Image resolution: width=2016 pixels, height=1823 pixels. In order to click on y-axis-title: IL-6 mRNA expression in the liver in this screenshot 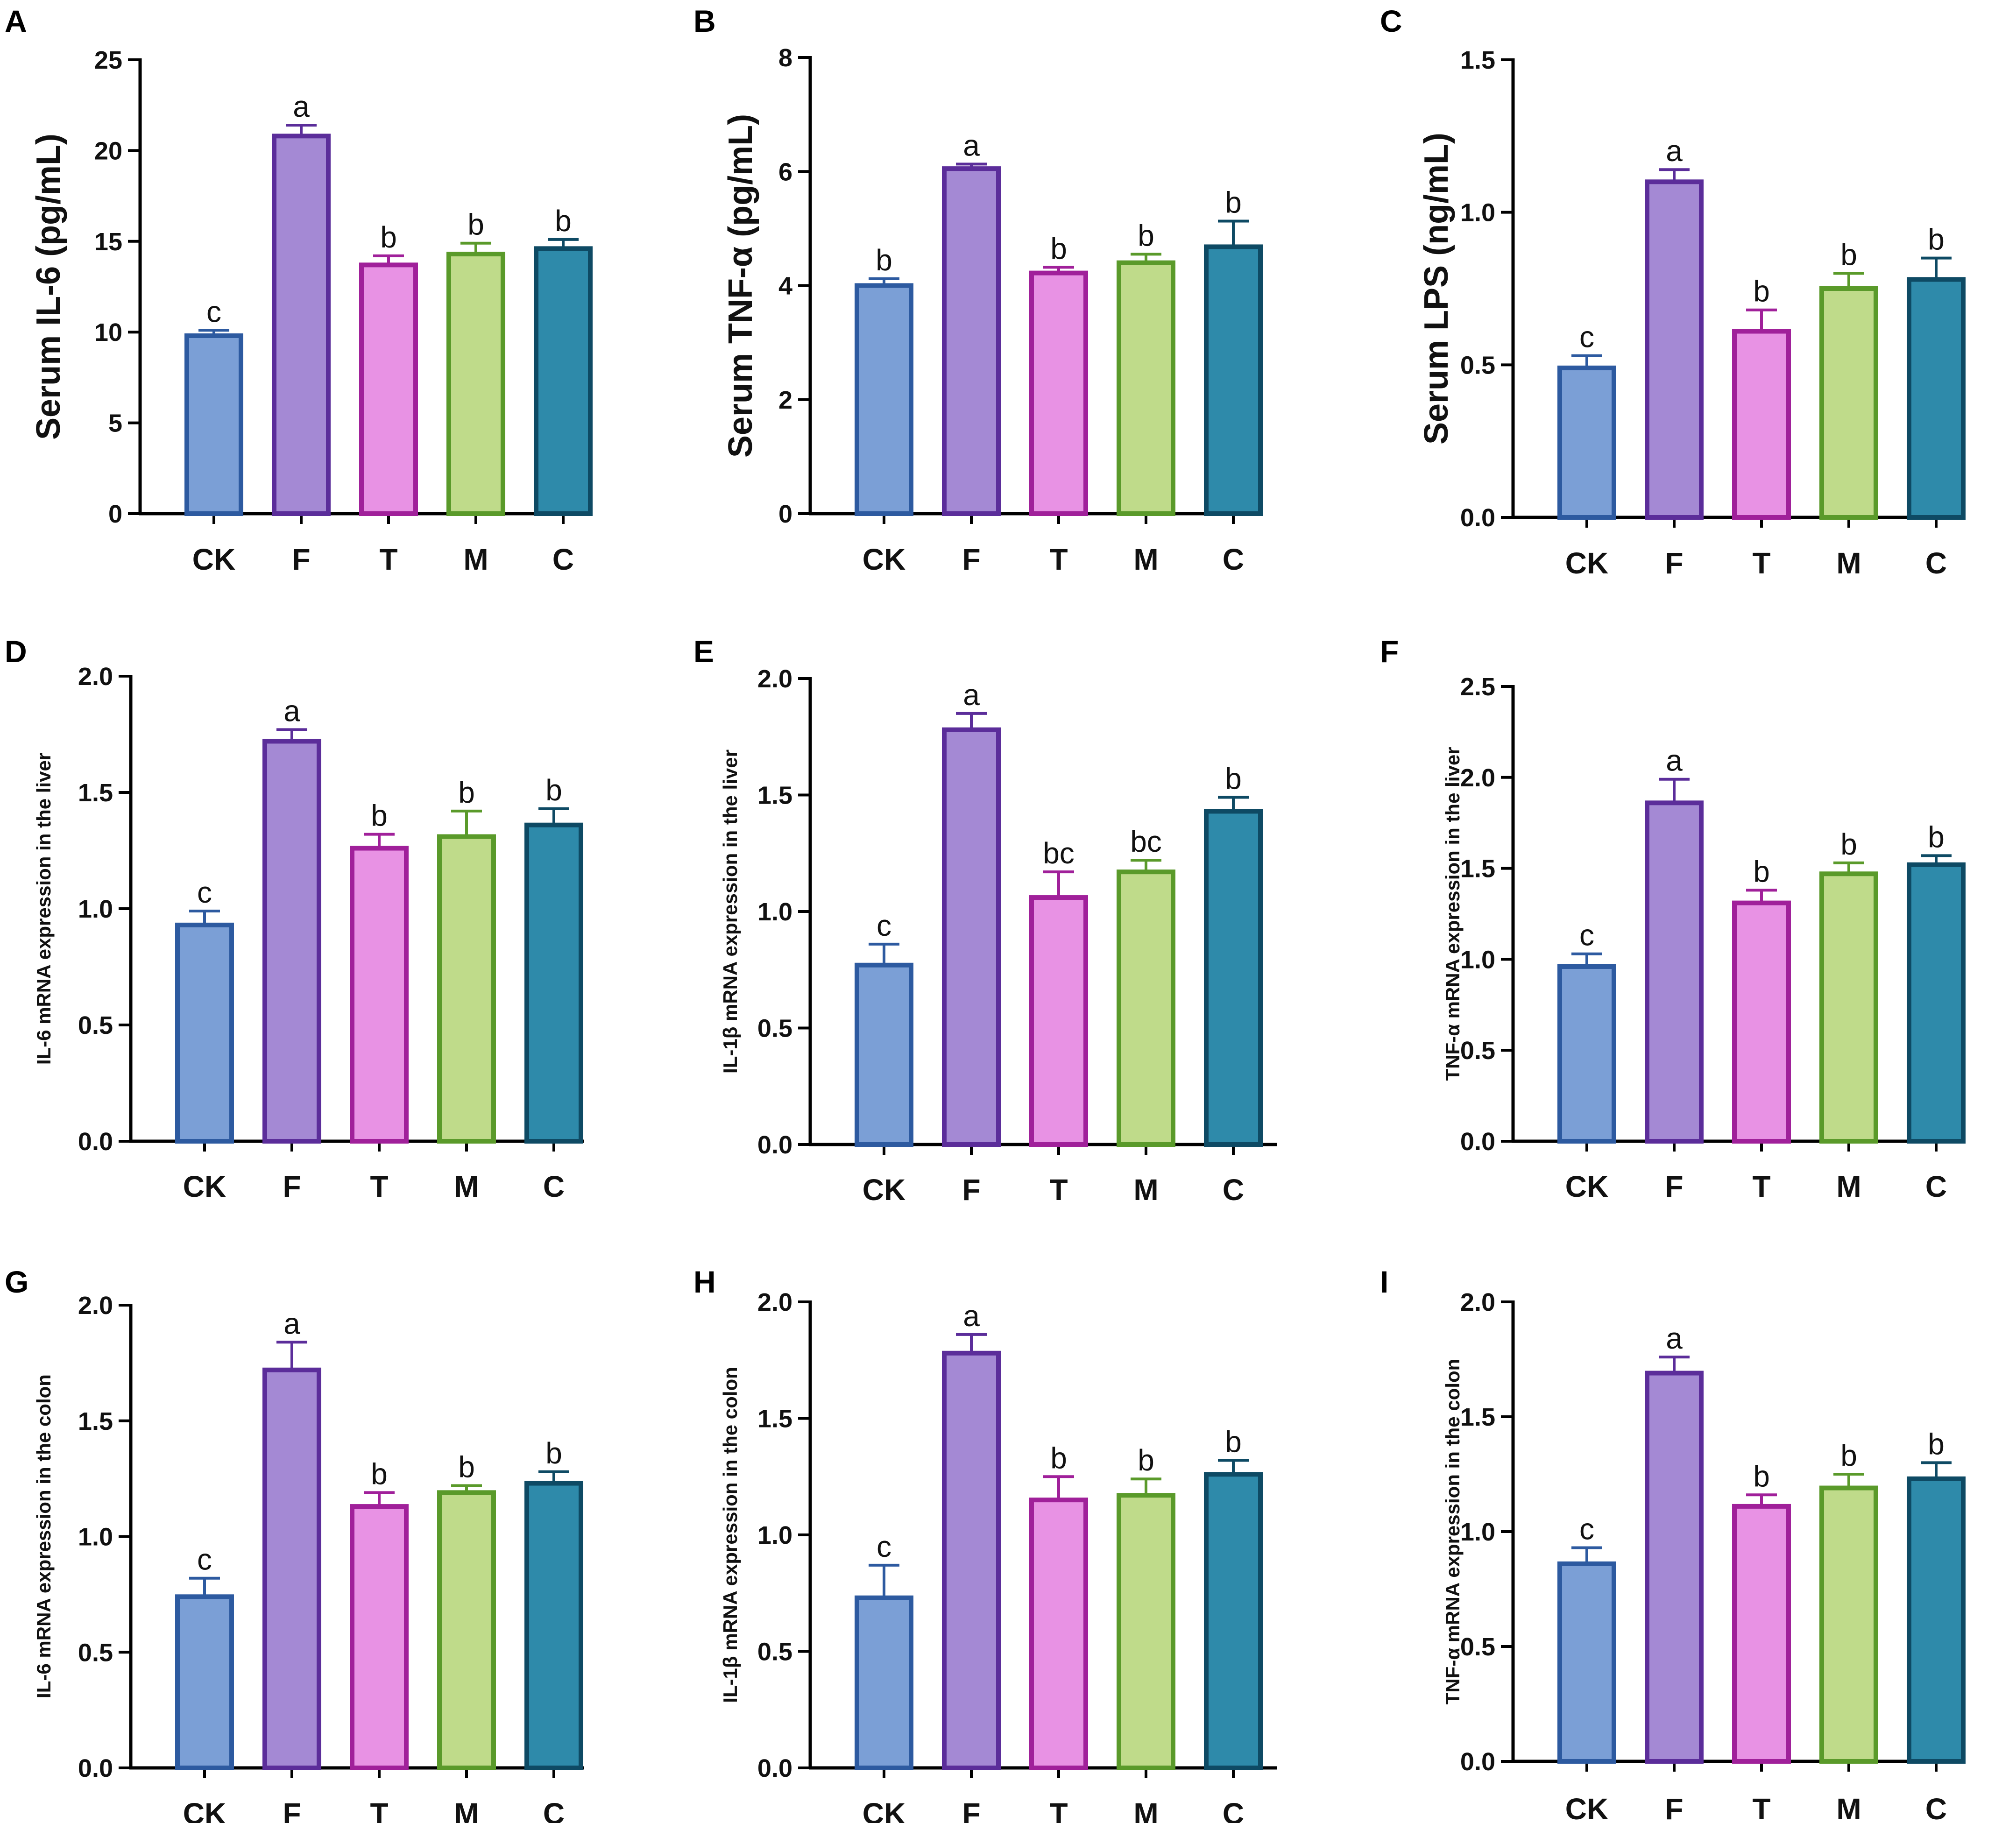, I will do `click(44, 909)`.